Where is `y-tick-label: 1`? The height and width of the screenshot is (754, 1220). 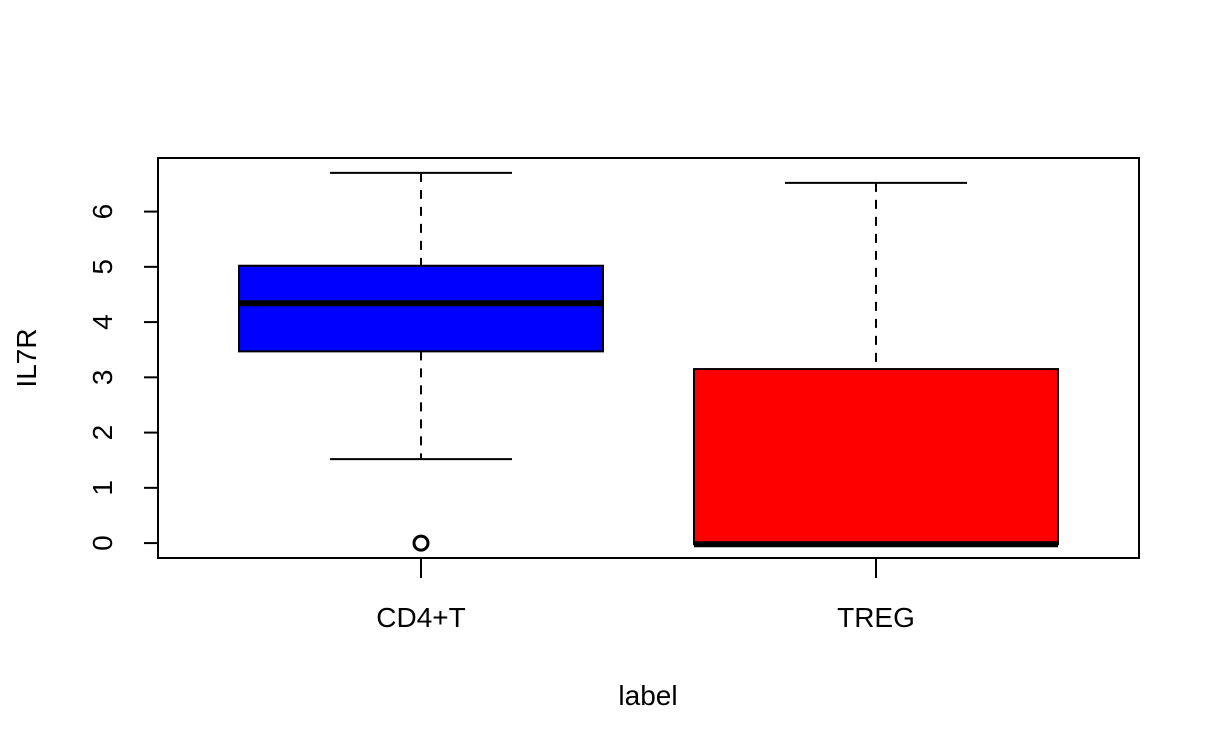
y-tick-label: 1 is located at coordinates (102, 488).